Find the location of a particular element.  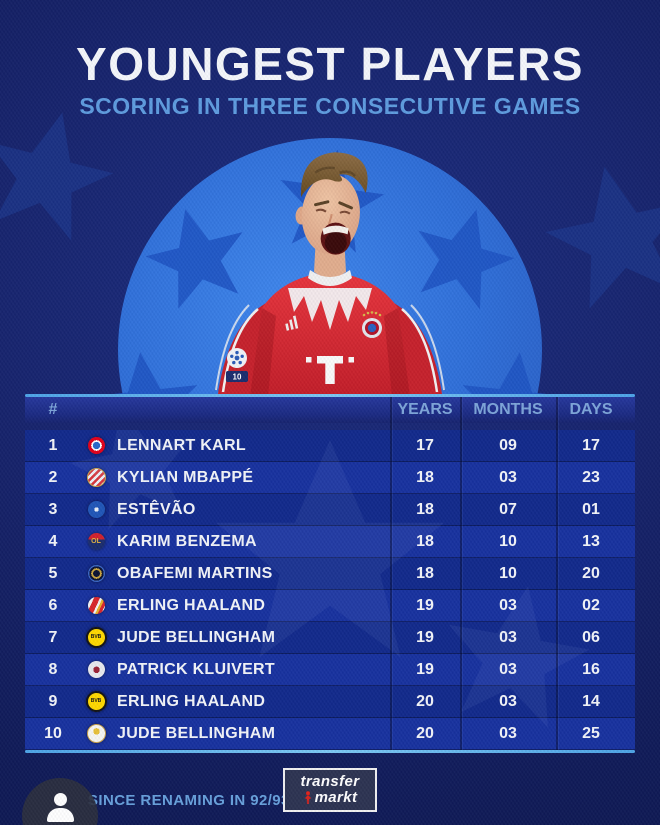

real-madrid-badge-icon is located at coordinates (96, 733).